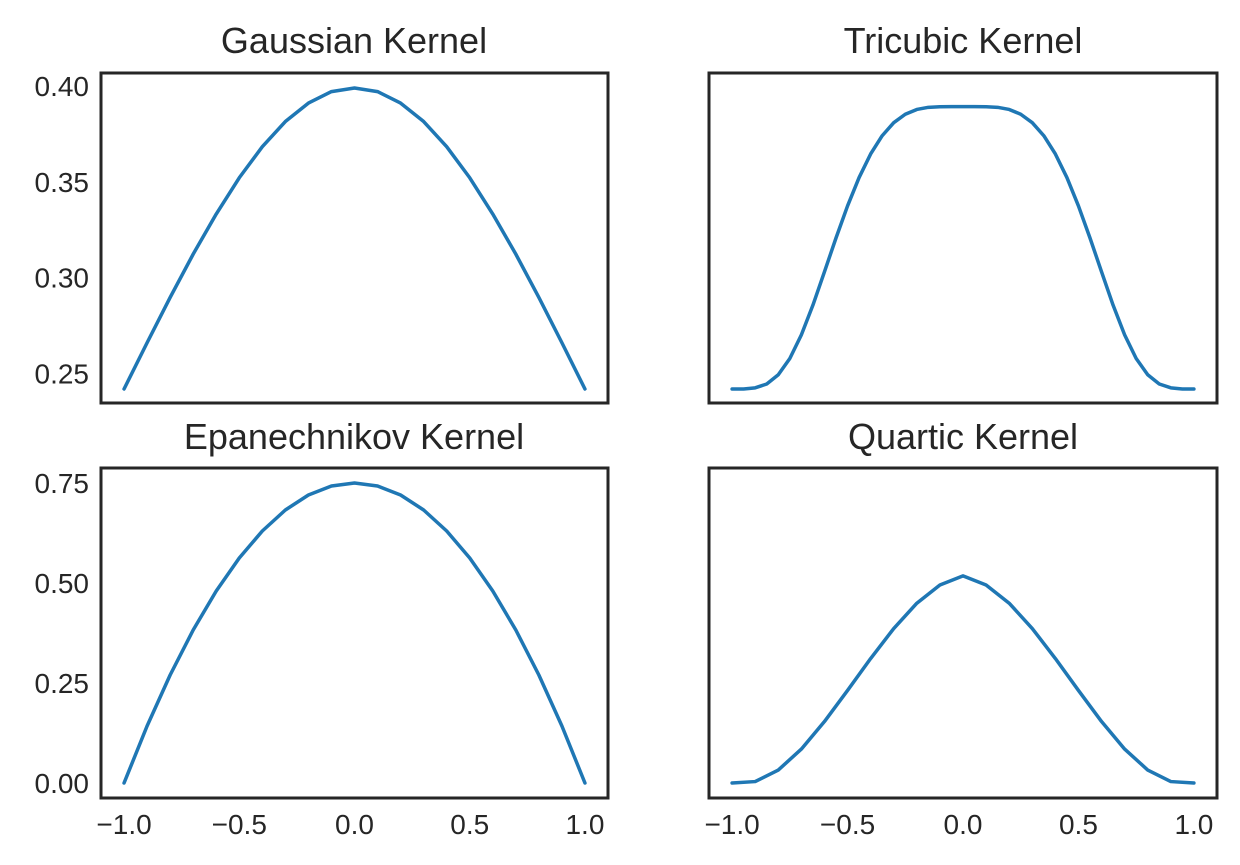 The height and width of the screenshot is (865, 1240). What do you see at coordinates (62, 683) in the screenshot?
I see `epanechnikov-y-tick-label: 0.25` at bounding box center [62, 683].